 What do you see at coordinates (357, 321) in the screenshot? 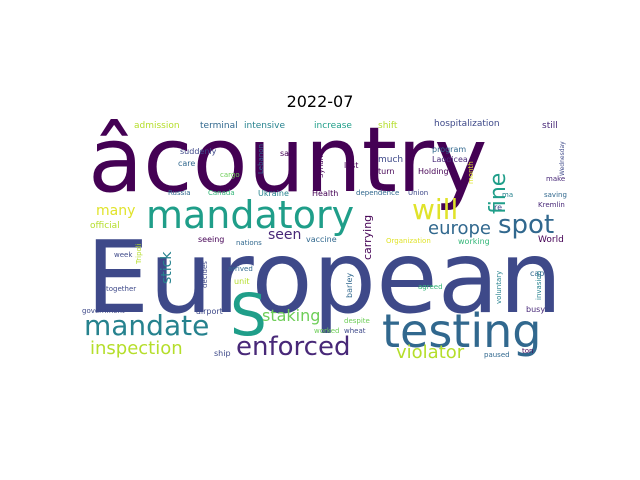
I see `word-despite: despite` at bounding box center [357, 321].